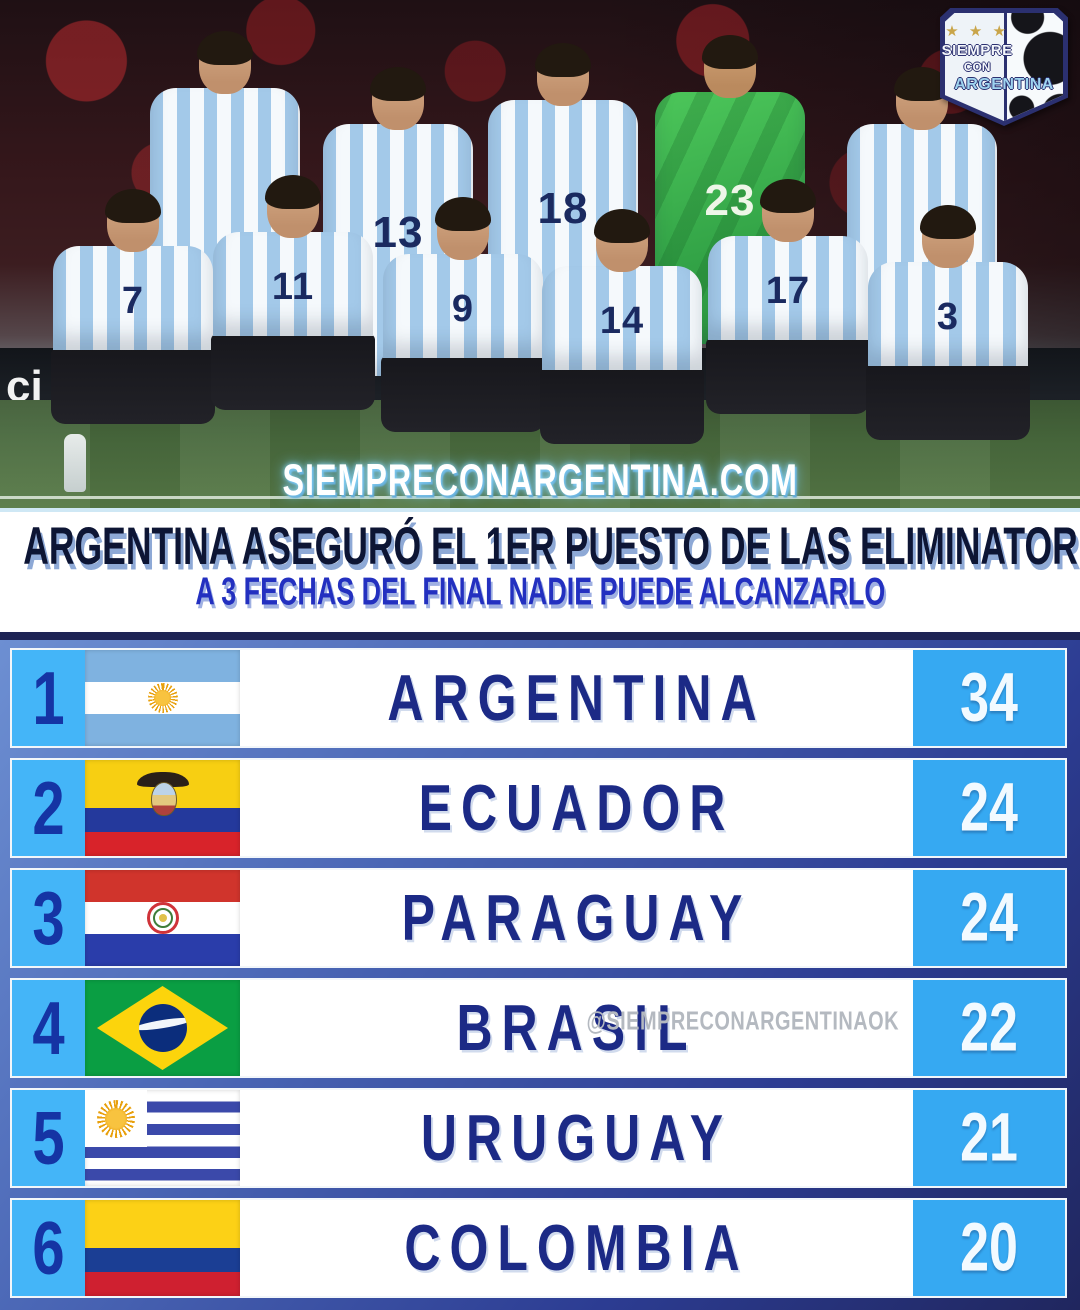 The image size is (1080, 1310). I want to click on rank-value: 3, so click(48, 918).